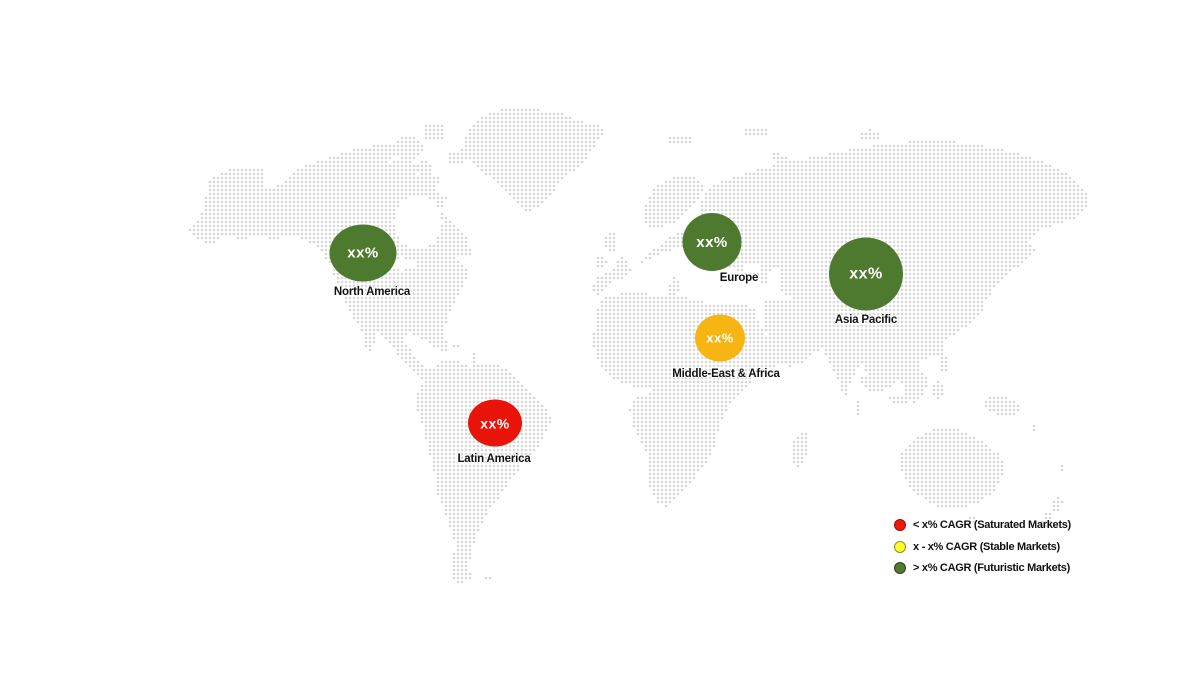 The image size is (1200, 675). I want to click on legend-item-futuristic: > x% CAGR (Futuristic Markets), so click(982, 568).